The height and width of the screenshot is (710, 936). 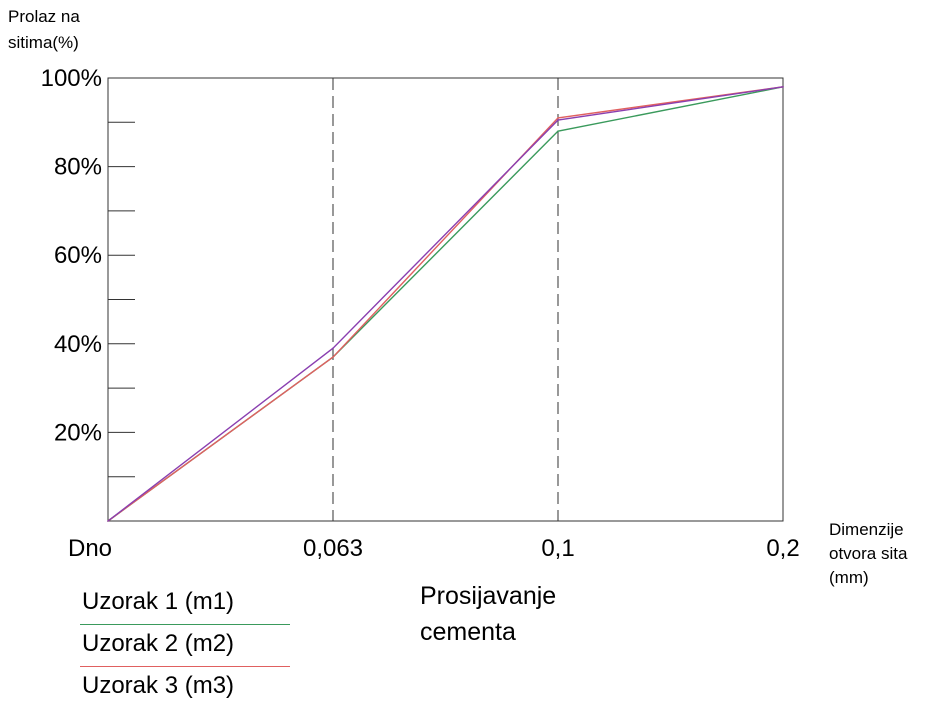 What do you see at coordinates (468, 632) in the screenshot?
I see `chart-title-line-2: cementa` at bounding box center [468, 632].